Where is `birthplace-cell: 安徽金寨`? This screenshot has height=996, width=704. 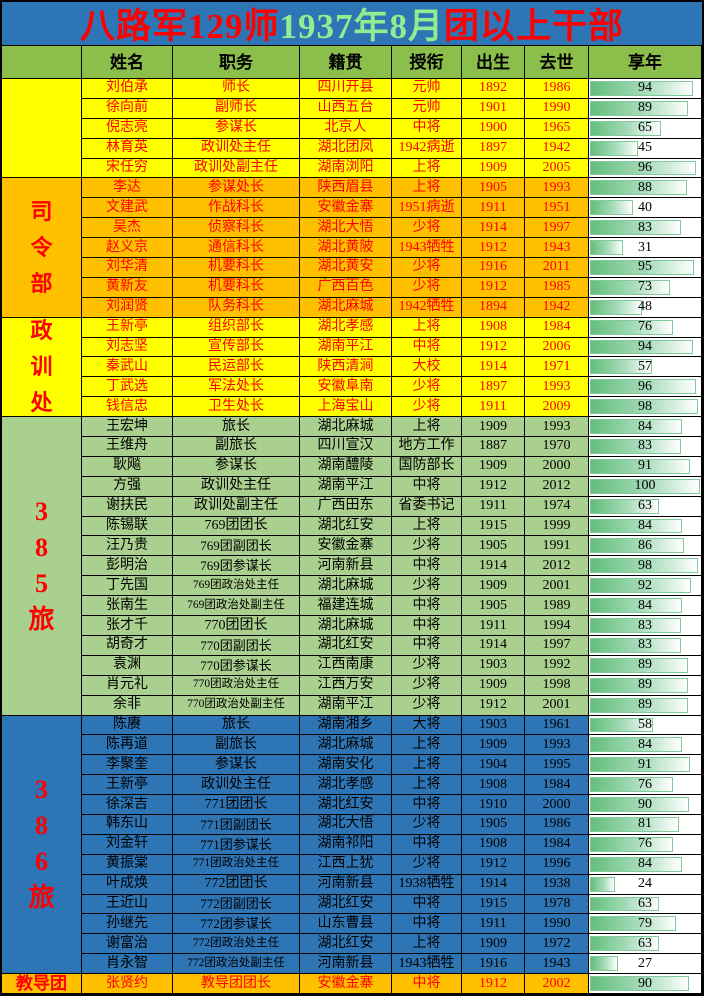
birthplace-cell: 安徽金寨 is located at coordinates (346, 546).